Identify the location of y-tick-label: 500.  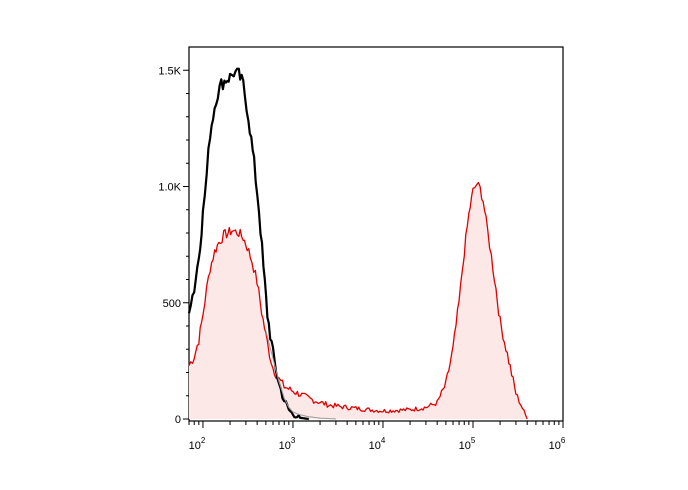
(172, 304).